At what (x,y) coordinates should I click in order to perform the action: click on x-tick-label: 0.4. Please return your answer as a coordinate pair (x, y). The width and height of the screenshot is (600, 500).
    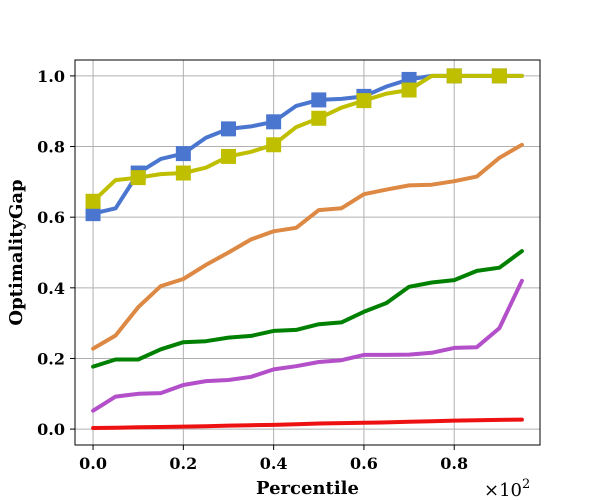
    Looking at the image, I should click on (274, 463).